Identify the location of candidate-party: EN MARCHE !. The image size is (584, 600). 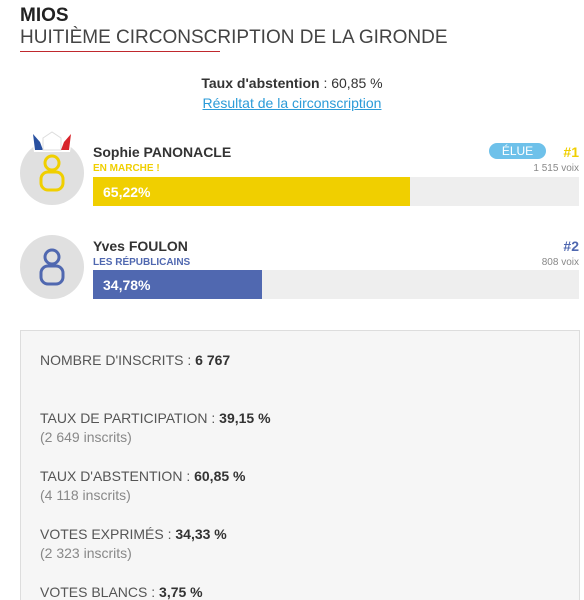
(126, 168).